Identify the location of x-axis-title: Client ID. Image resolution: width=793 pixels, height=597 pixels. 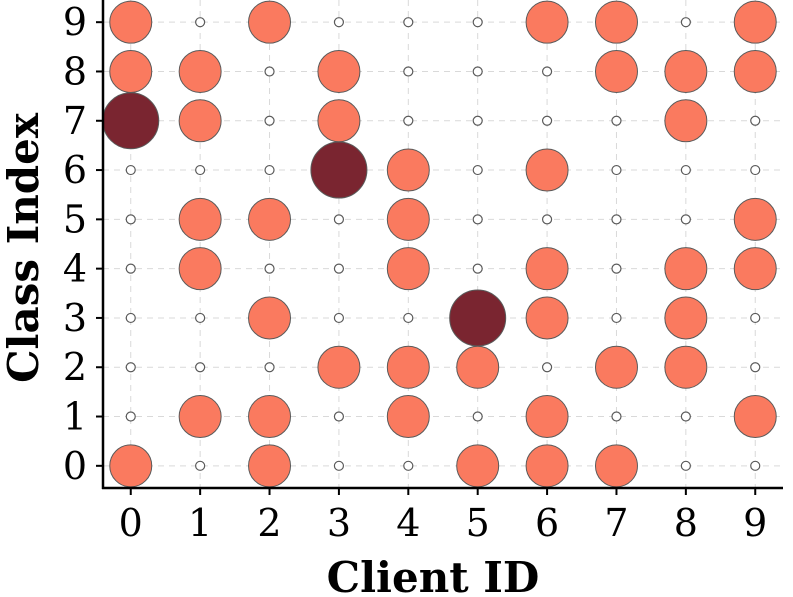
(433, 575).